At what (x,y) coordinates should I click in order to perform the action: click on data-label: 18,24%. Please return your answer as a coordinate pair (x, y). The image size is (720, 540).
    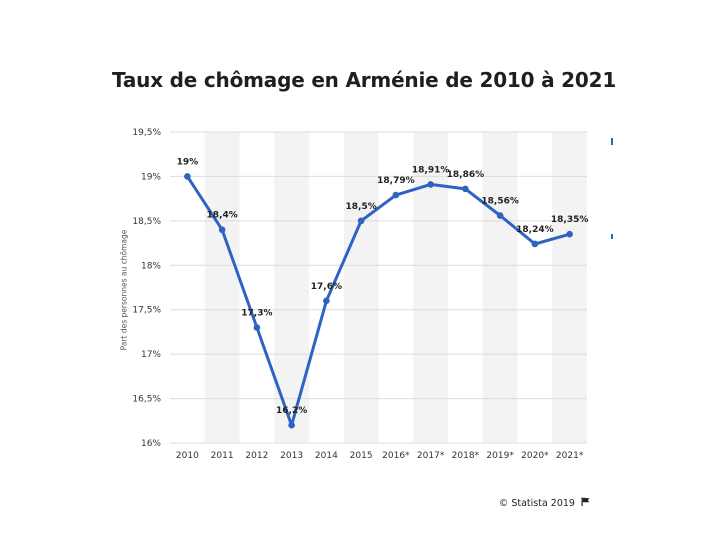
    Looking at the image, I should click on (535, 230).